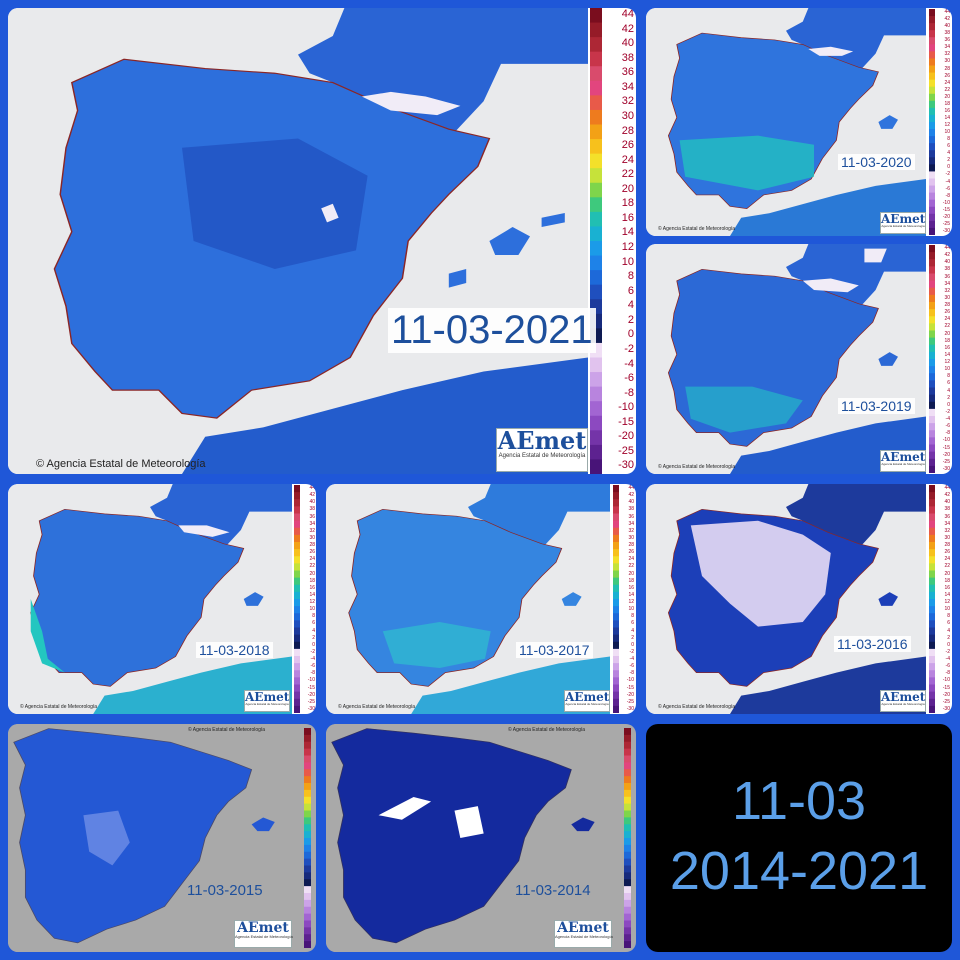  What do you see at coordinates (946, 440) in the screenshot?
I see `legend-tick-label: -10` at bounding box center [946, 440].